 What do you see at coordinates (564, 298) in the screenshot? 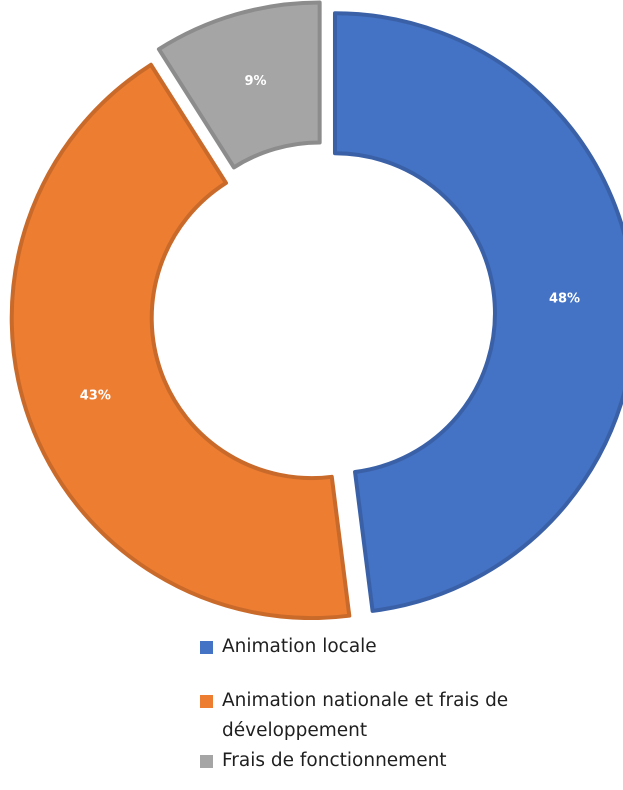
I see `data-label-animation-locale: 48%` at bounding box center [564, 298].